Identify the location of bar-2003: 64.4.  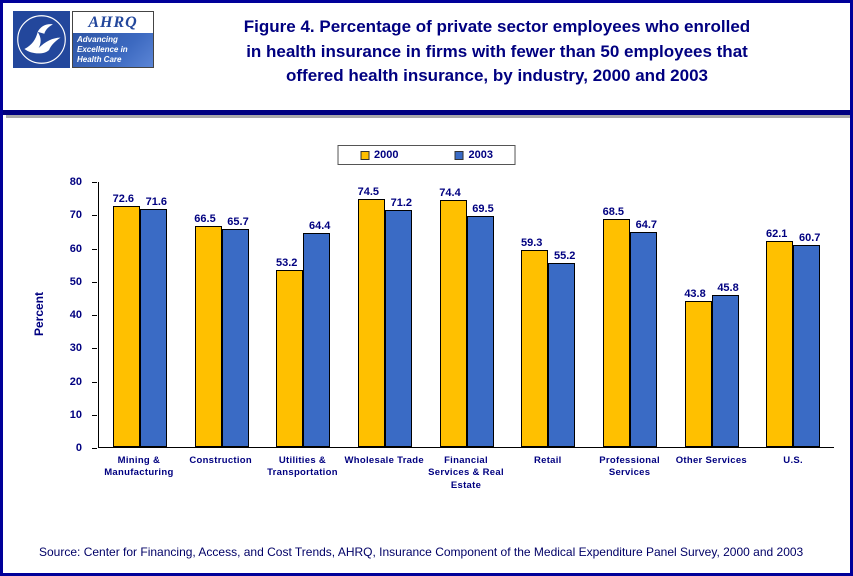
(316, 314).